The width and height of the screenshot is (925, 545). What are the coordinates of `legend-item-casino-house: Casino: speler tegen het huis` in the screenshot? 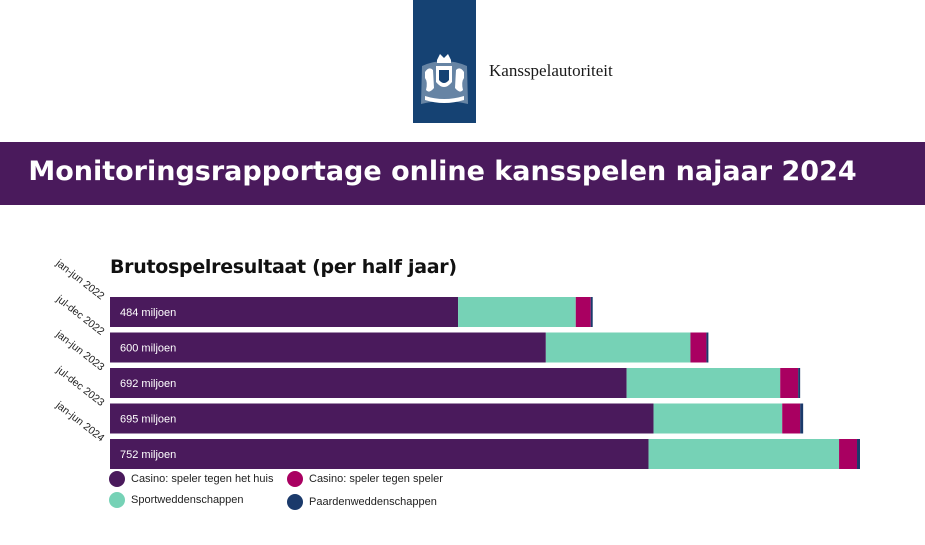 It's located at (191, 479).